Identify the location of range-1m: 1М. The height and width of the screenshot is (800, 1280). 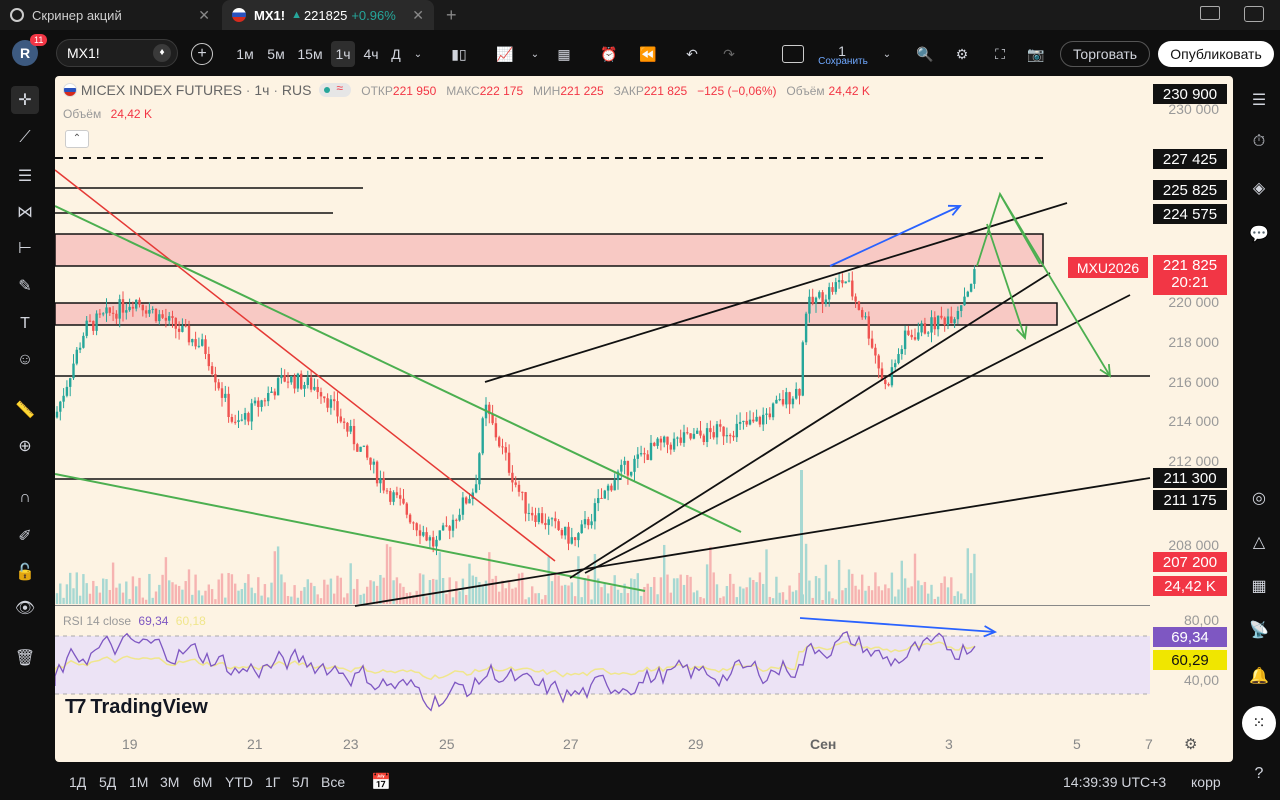
(139, 782).